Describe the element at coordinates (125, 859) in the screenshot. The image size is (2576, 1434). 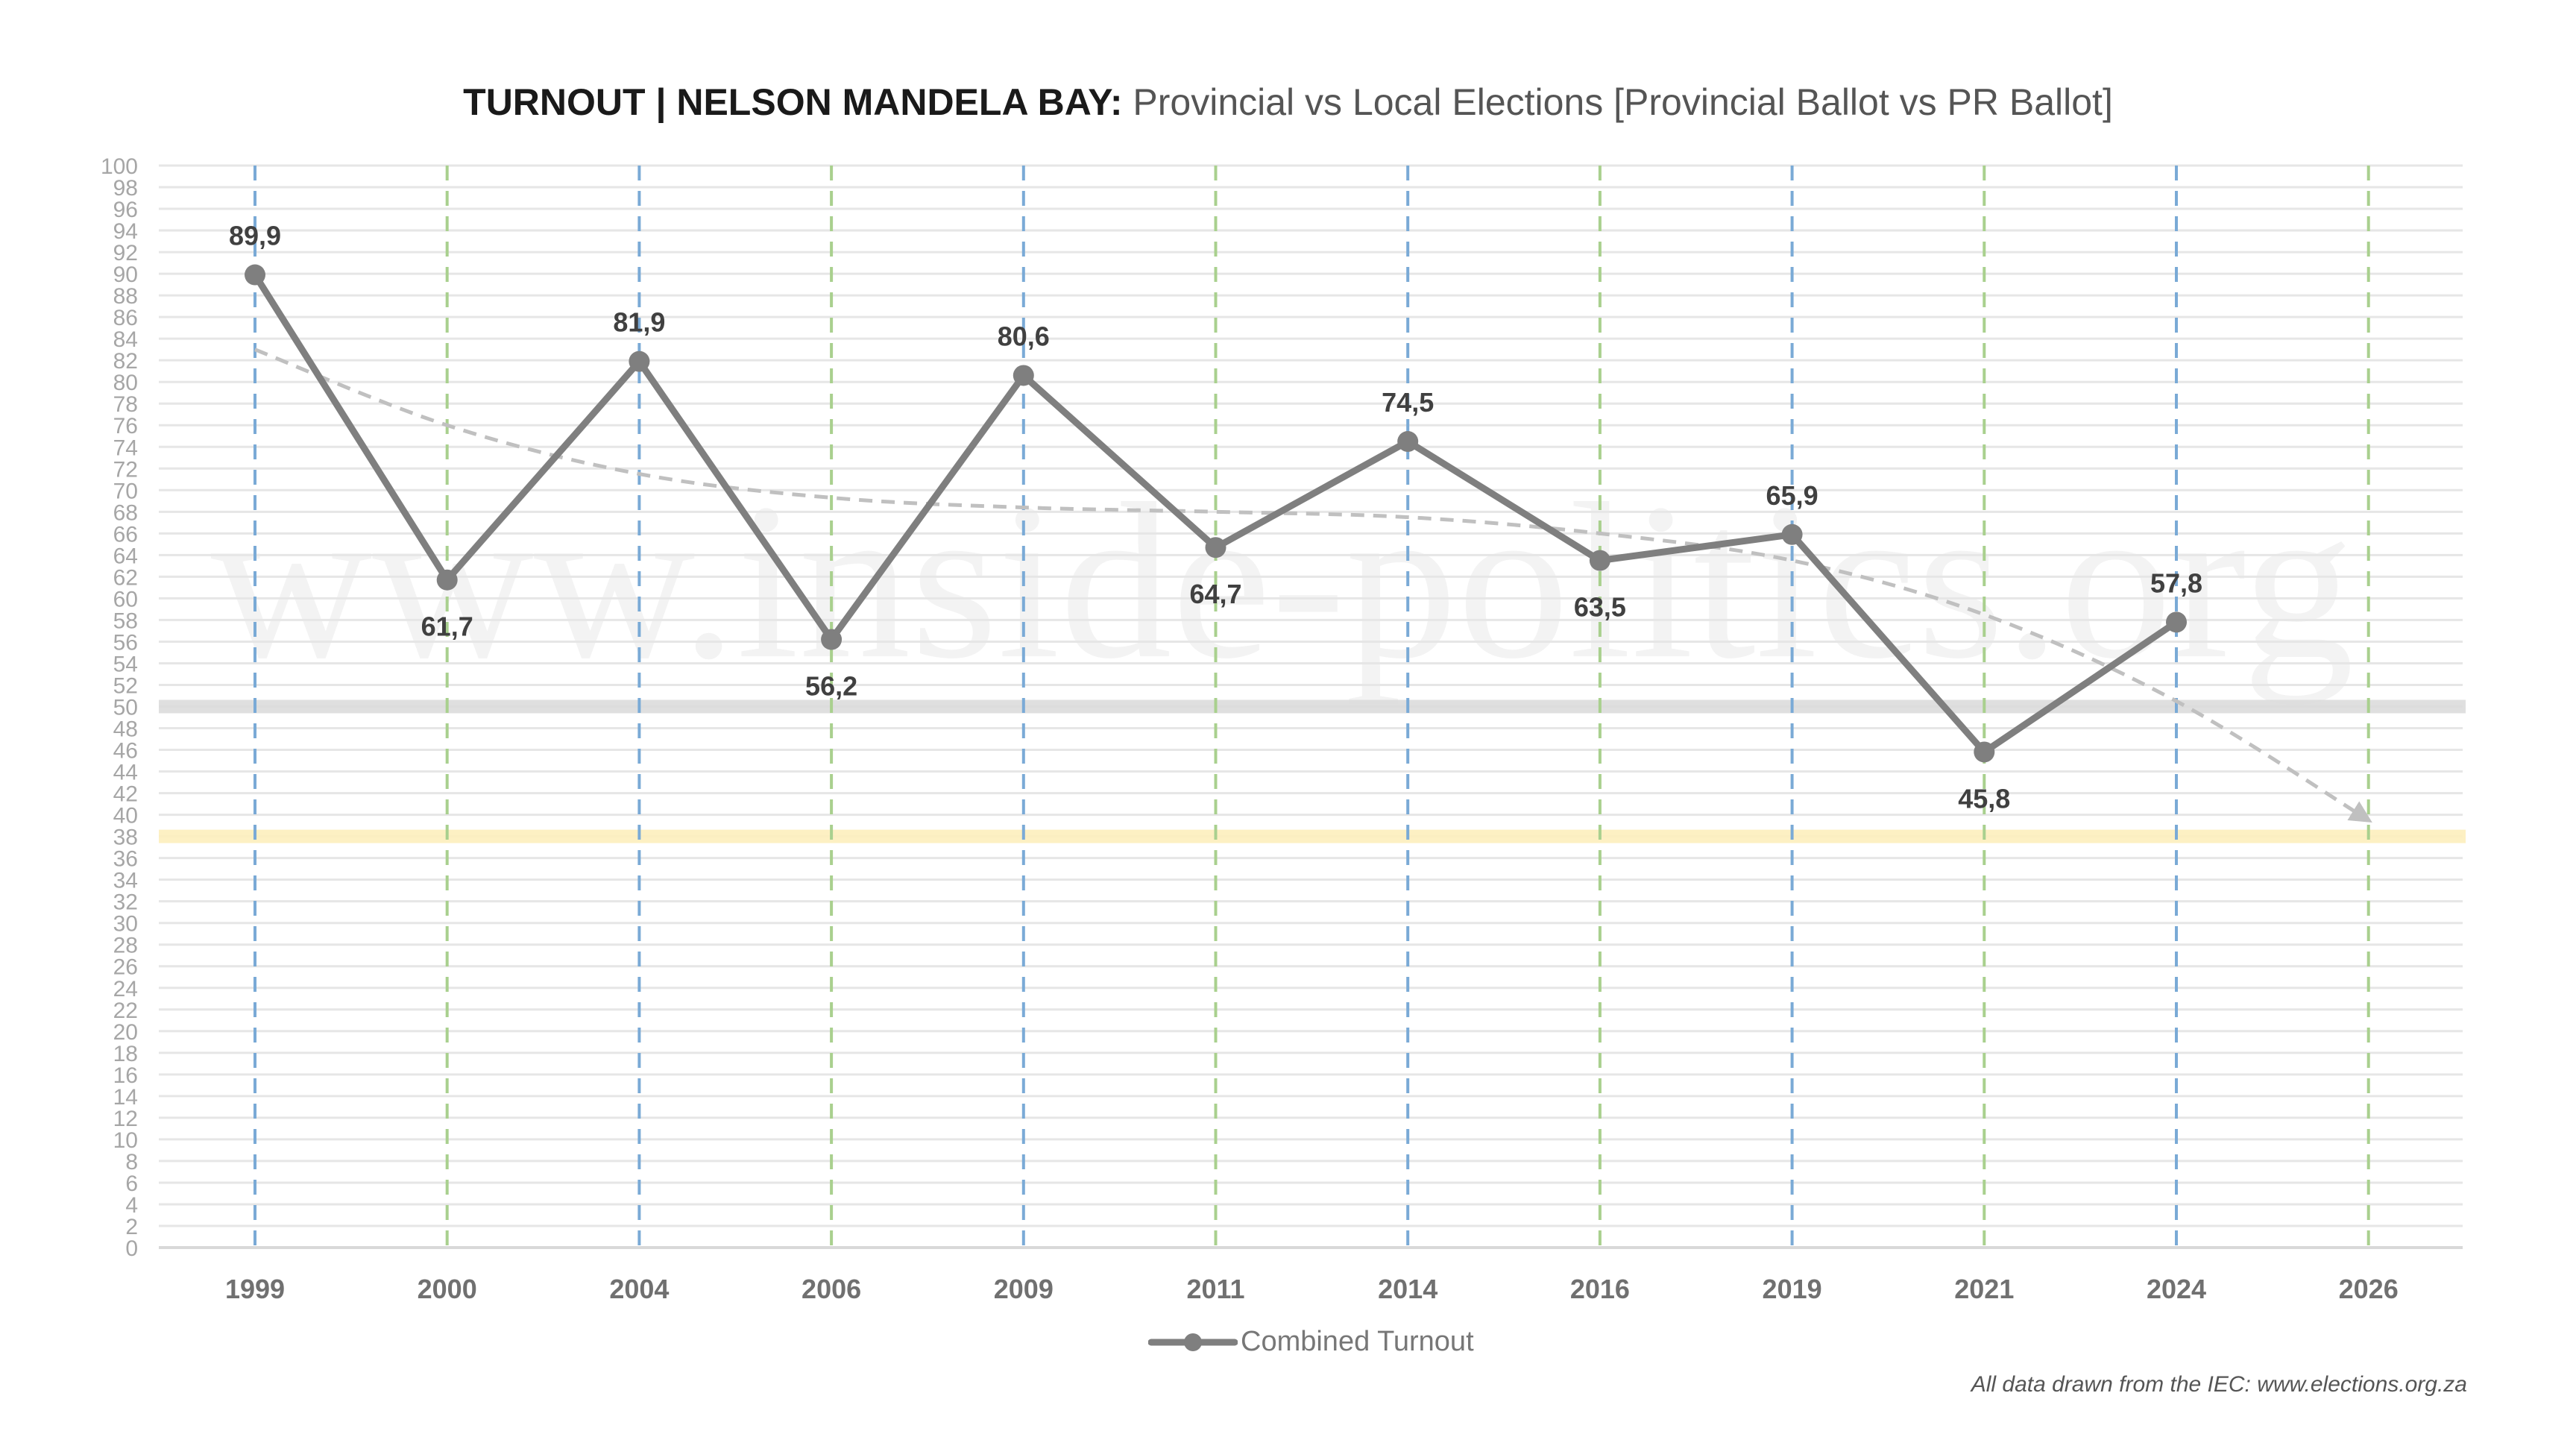
I see `y-tick-label: 36` at that location.